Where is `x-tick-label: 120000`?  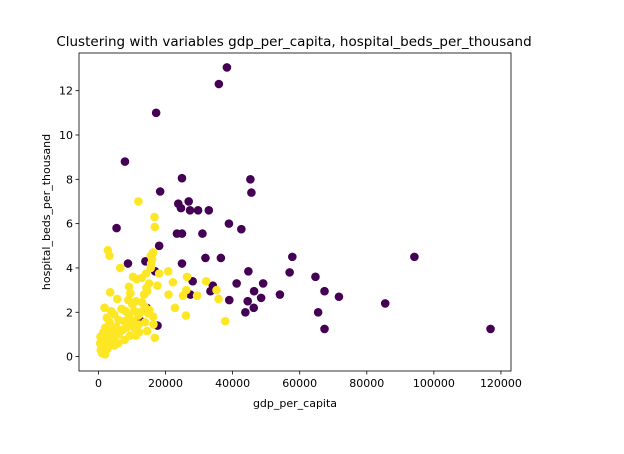
x-tick-label: 120000 is located at coordinates (501, 383).